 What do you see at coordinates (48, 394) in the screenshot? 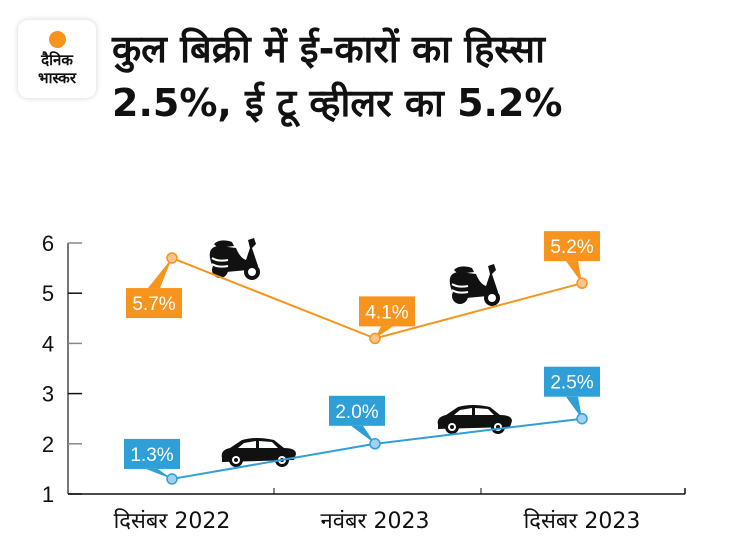
I see `y-tick-label: 3` at bounding box center [48, 394].